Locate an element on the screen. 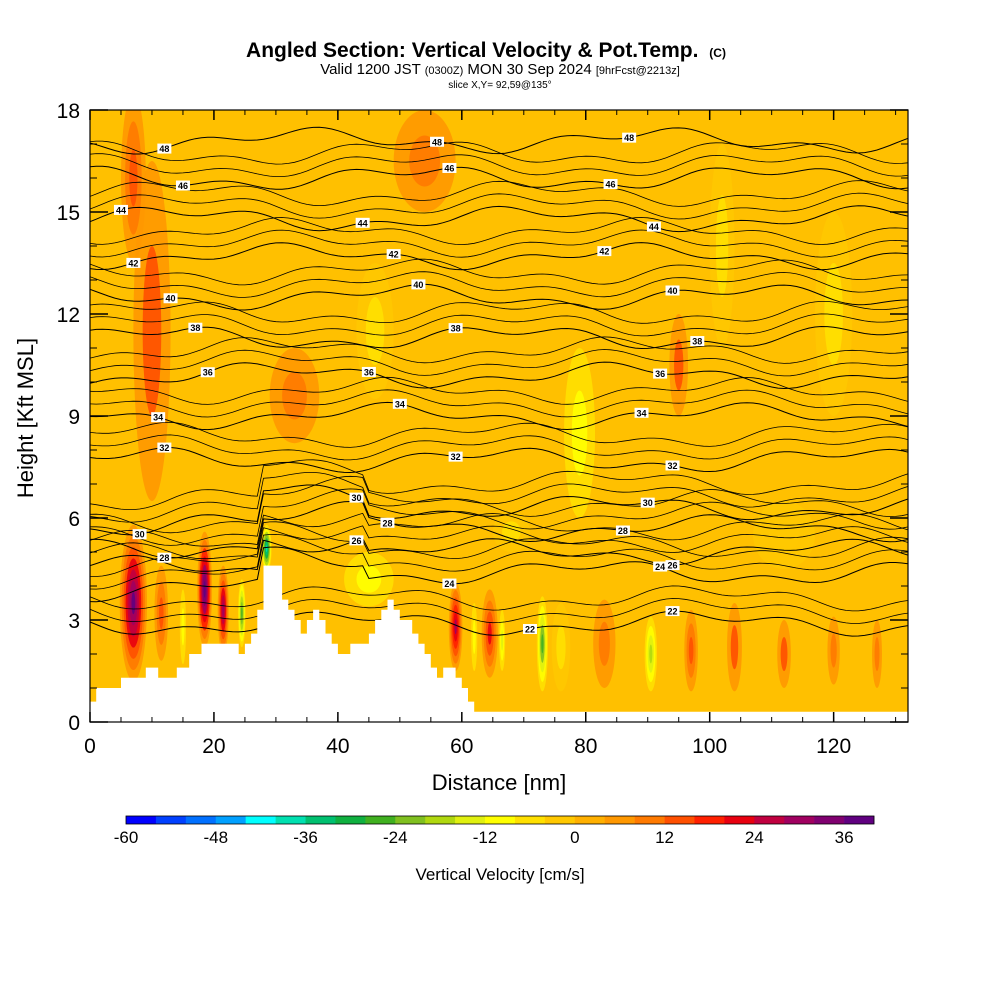  theta-label-text: 48 is located at coordinates (629, 138).